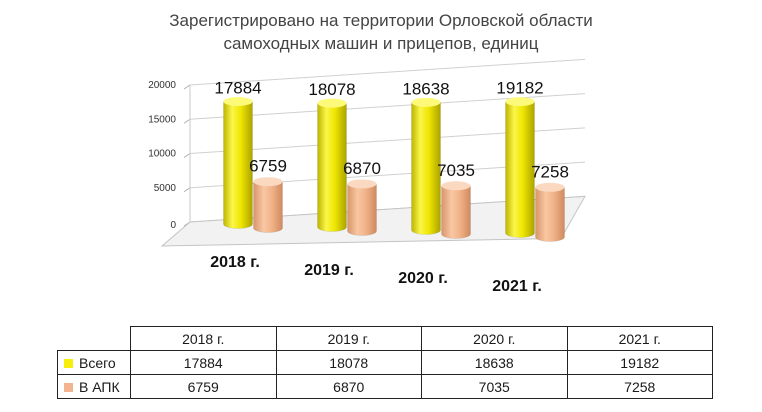 This screenshot has width=762, height=412. I want to click on x-category-label: 2019 г., so click(329, 270).